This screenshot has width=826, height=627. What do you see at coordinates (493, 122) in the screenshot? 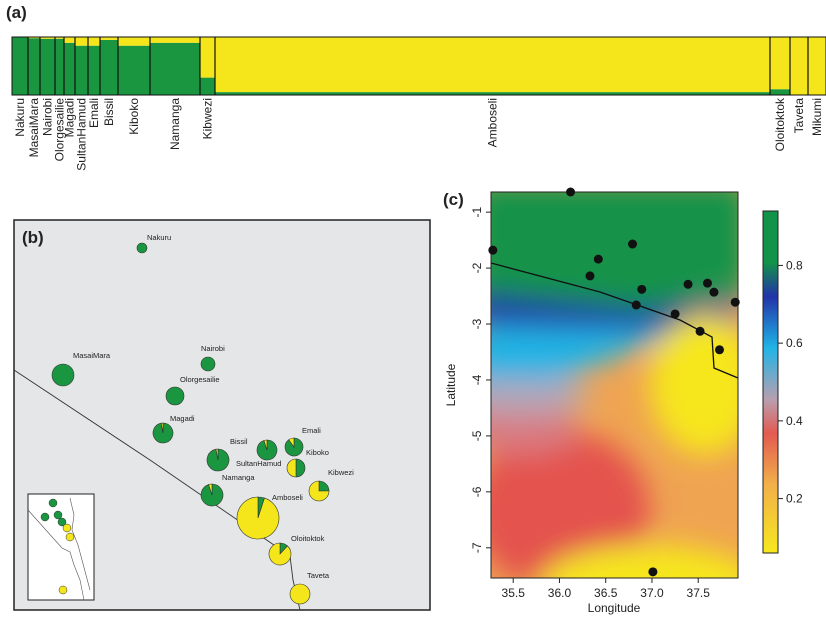
I see `population-label: Amboseli` at bounding box center [493, 122].